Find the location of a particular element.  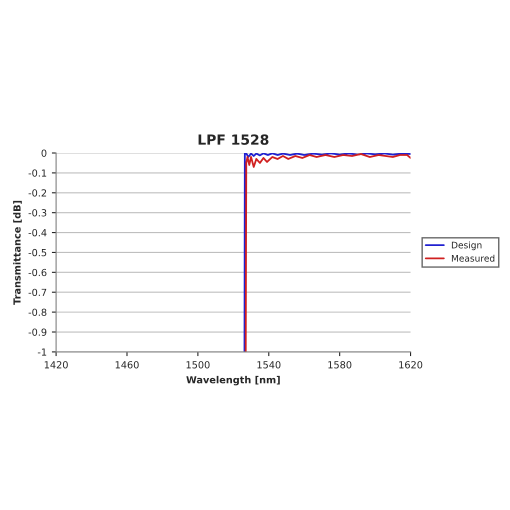

x-tick-label: 1620 is located at coordinates (410, 364).